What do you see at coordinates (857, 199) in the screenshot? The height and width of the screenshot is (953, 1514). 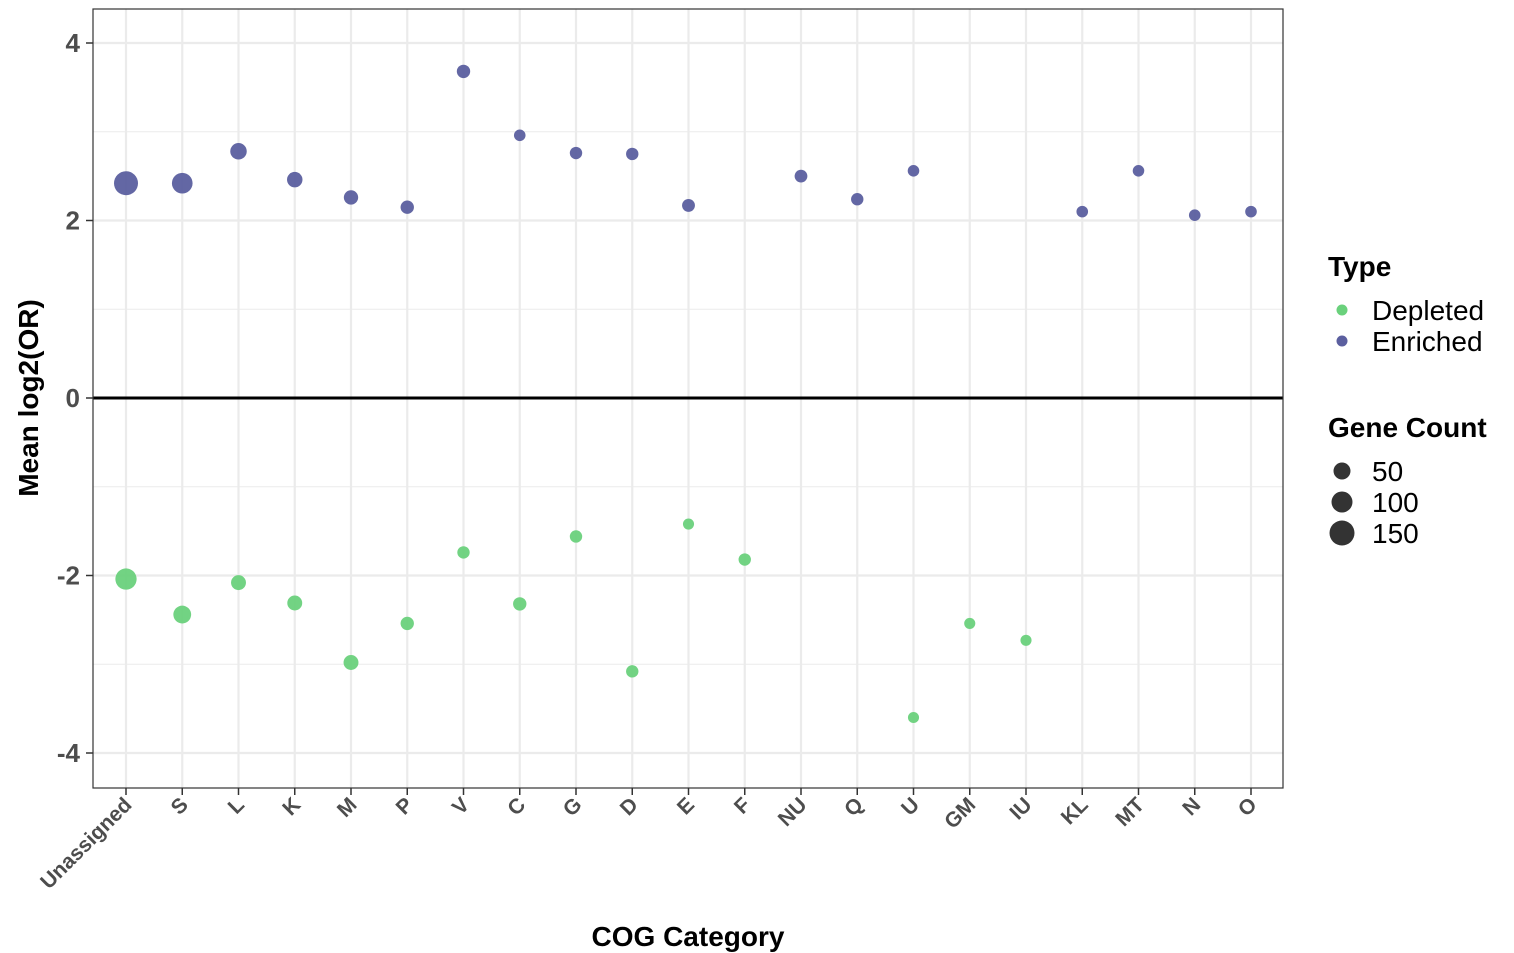 I see `point-enriched-q` at bounding box center [857, 199].